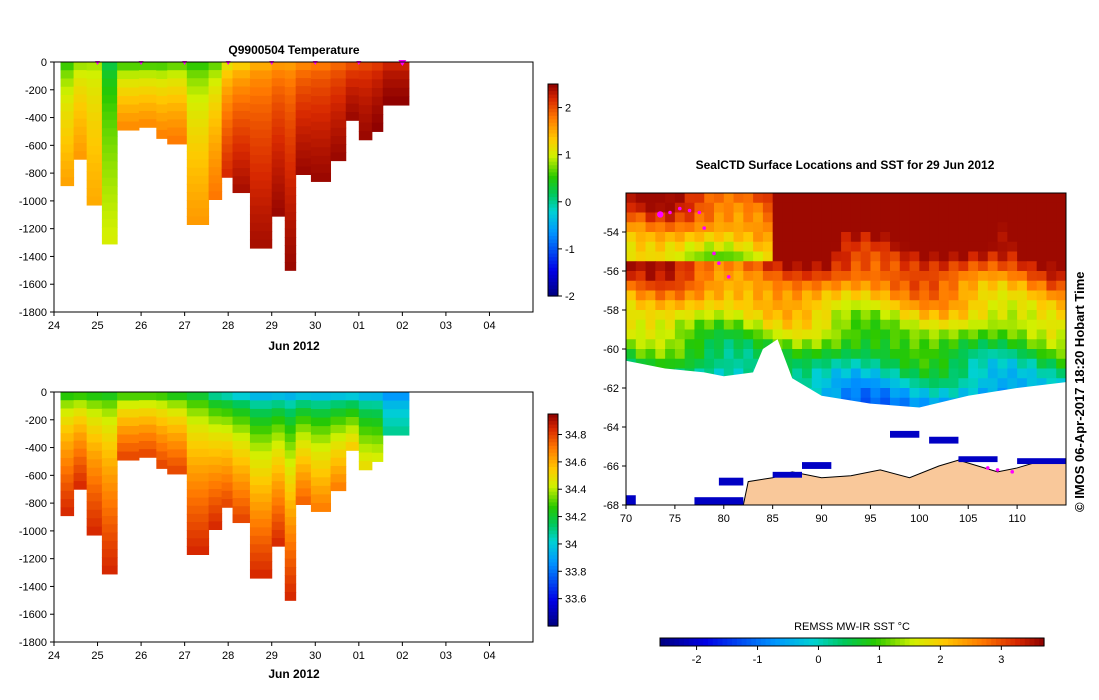 The image size is (1099, 700). Describe the element at coordinates (568, 109) in the screenshot. I see `colorbar-tick-label: 2` at that location.